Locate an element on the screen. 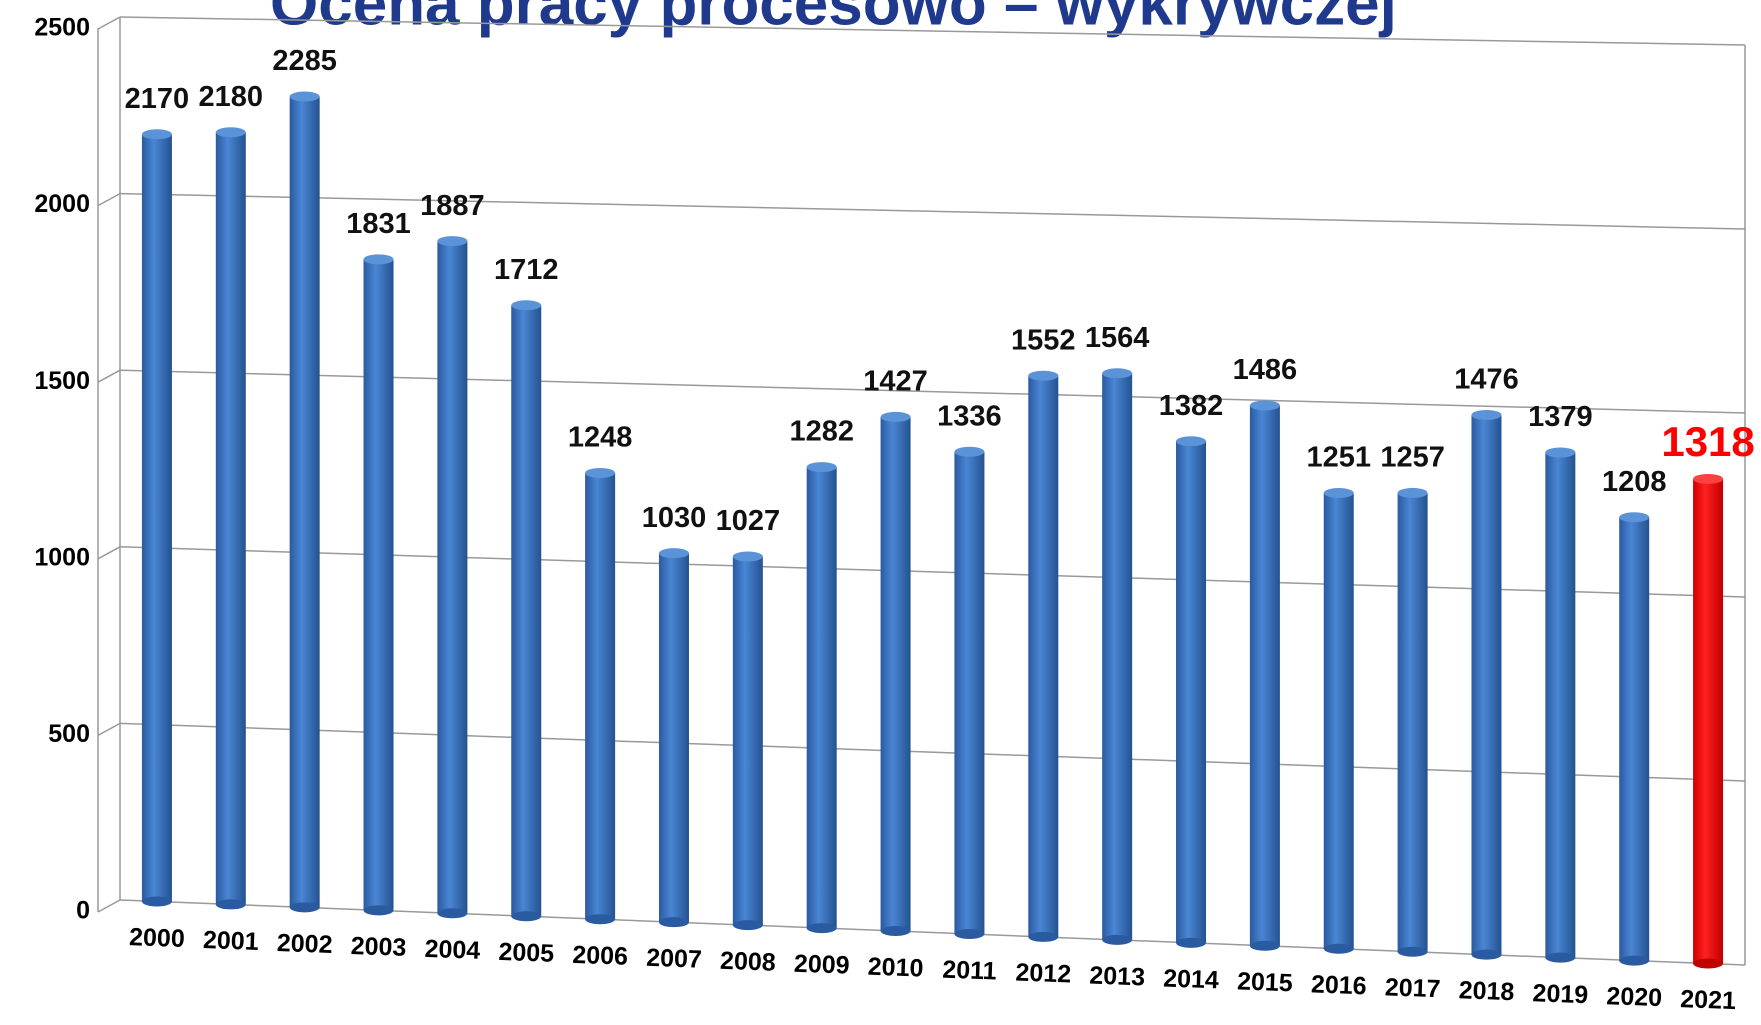 This screenshot has height=1025, width=1761. x-tick-label: 2001 is located at coordinates (231, 941).